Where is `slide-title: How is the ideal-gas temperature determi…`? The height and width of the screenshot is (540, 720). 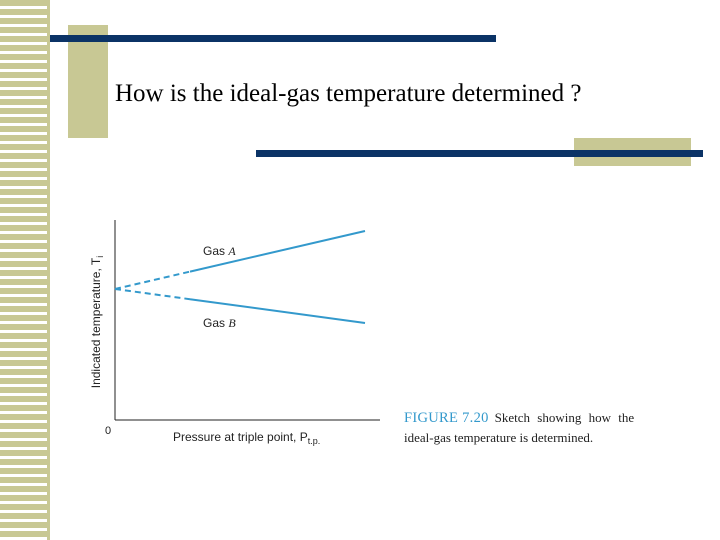
slide-title: How is the ideal-gas temperature determi… is located at coordinates (348, 93).